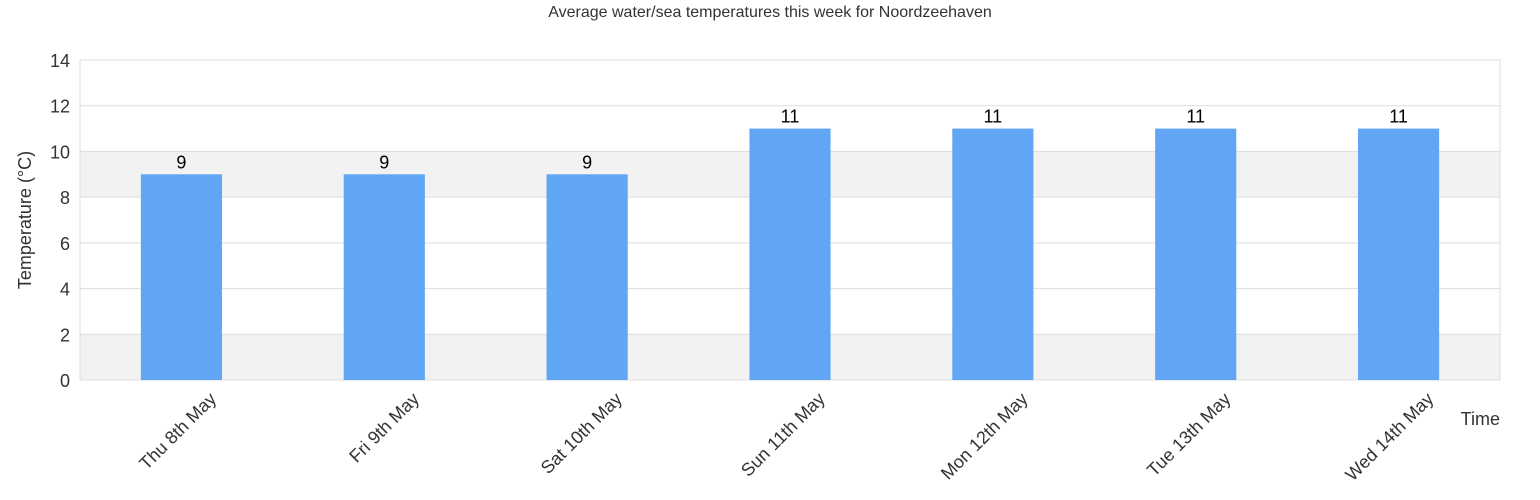 The height and width of the screenshot is (500, 1540). What do you see at coordinates (65, 198) in the screenshot?
I see `y-tick-label: 8` at bounding box center [65, 198].